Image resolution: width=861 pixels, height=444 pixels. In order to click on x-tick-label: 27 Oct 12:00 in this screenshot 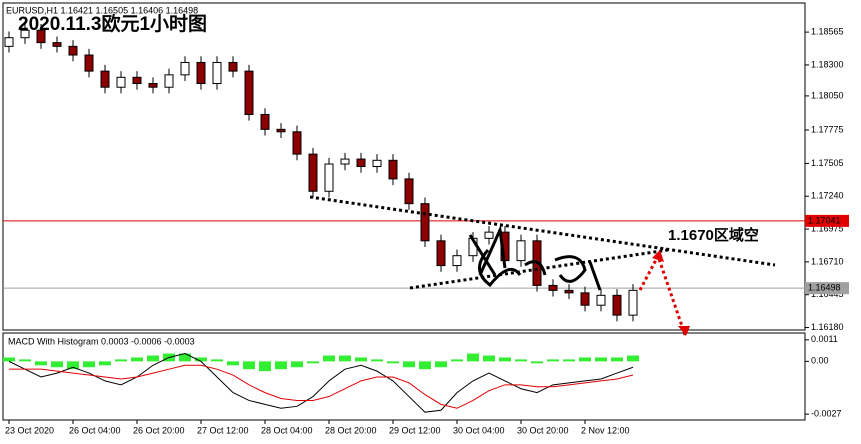, I will do `click(223, 430)`.